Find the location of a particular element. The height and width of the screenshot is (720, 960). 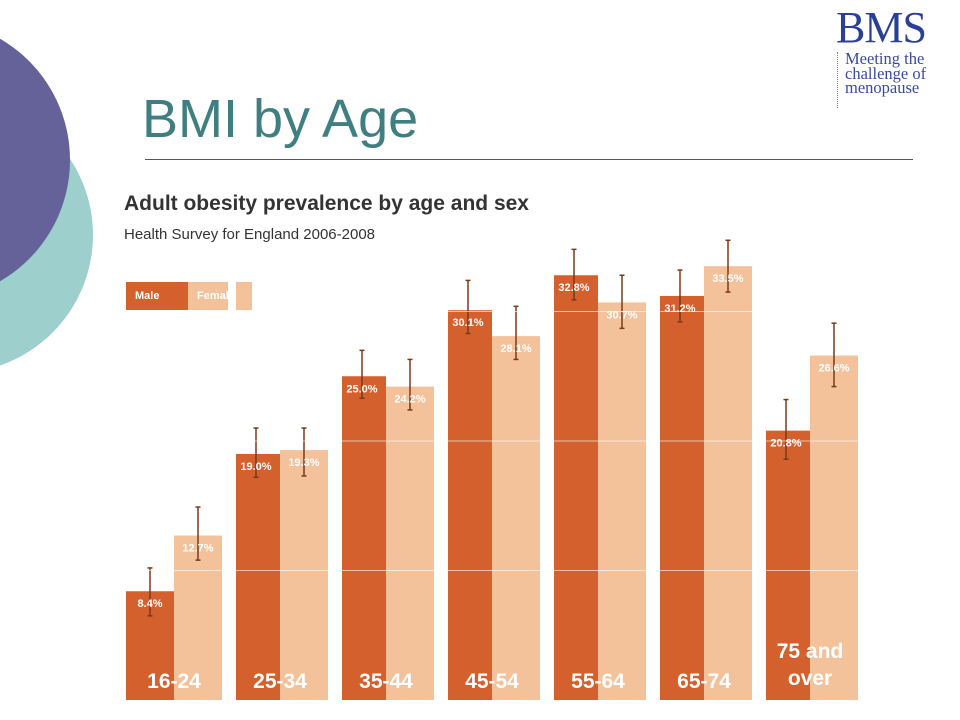

logo-tagline: Meeting the challenge of menopause is located at coordinates (901, 73).